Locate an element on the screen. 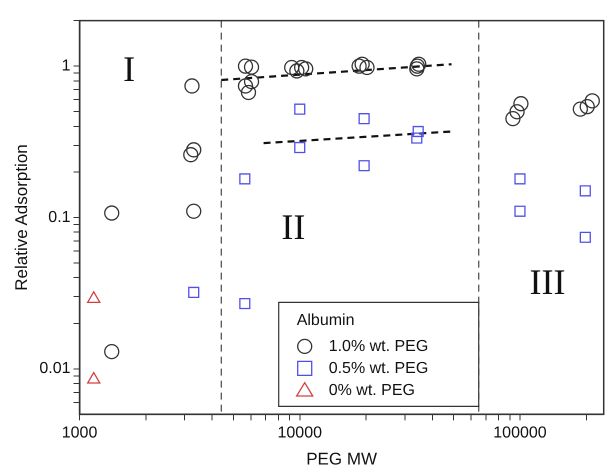  y-tick-label: 1 is located at coordinates (66, 66).